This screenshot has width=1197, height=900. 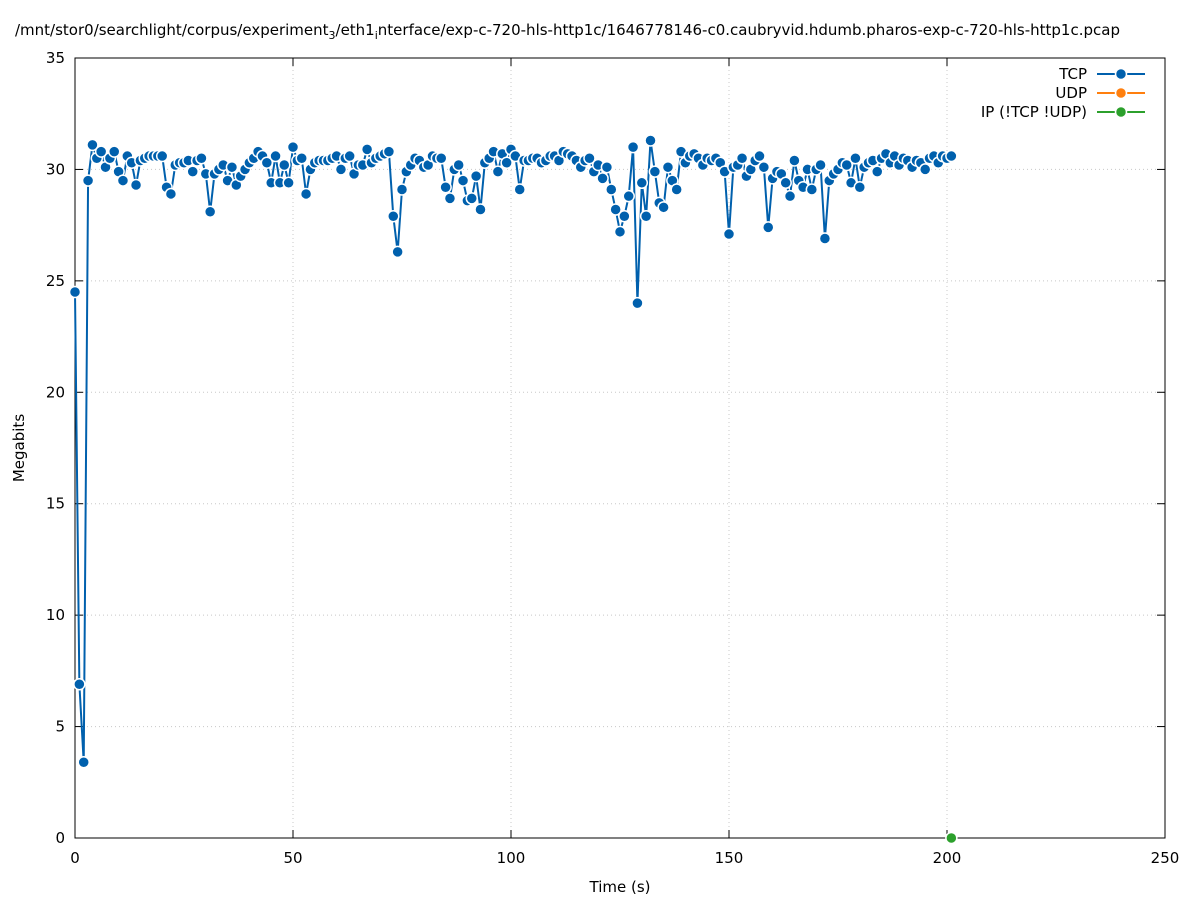 I want to click on y-tick-label: 10, so click(x=55, y=615).